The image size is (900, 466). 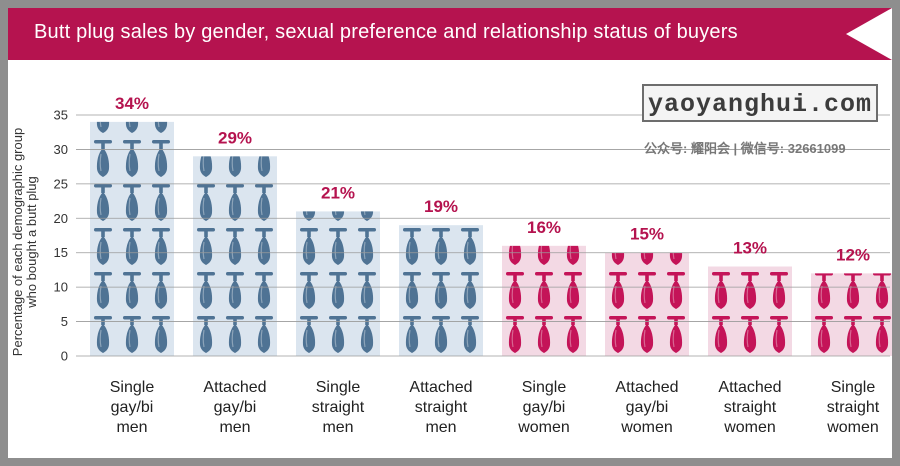 I want to click on y-tick-label: 35, so click(x=61, y=115).